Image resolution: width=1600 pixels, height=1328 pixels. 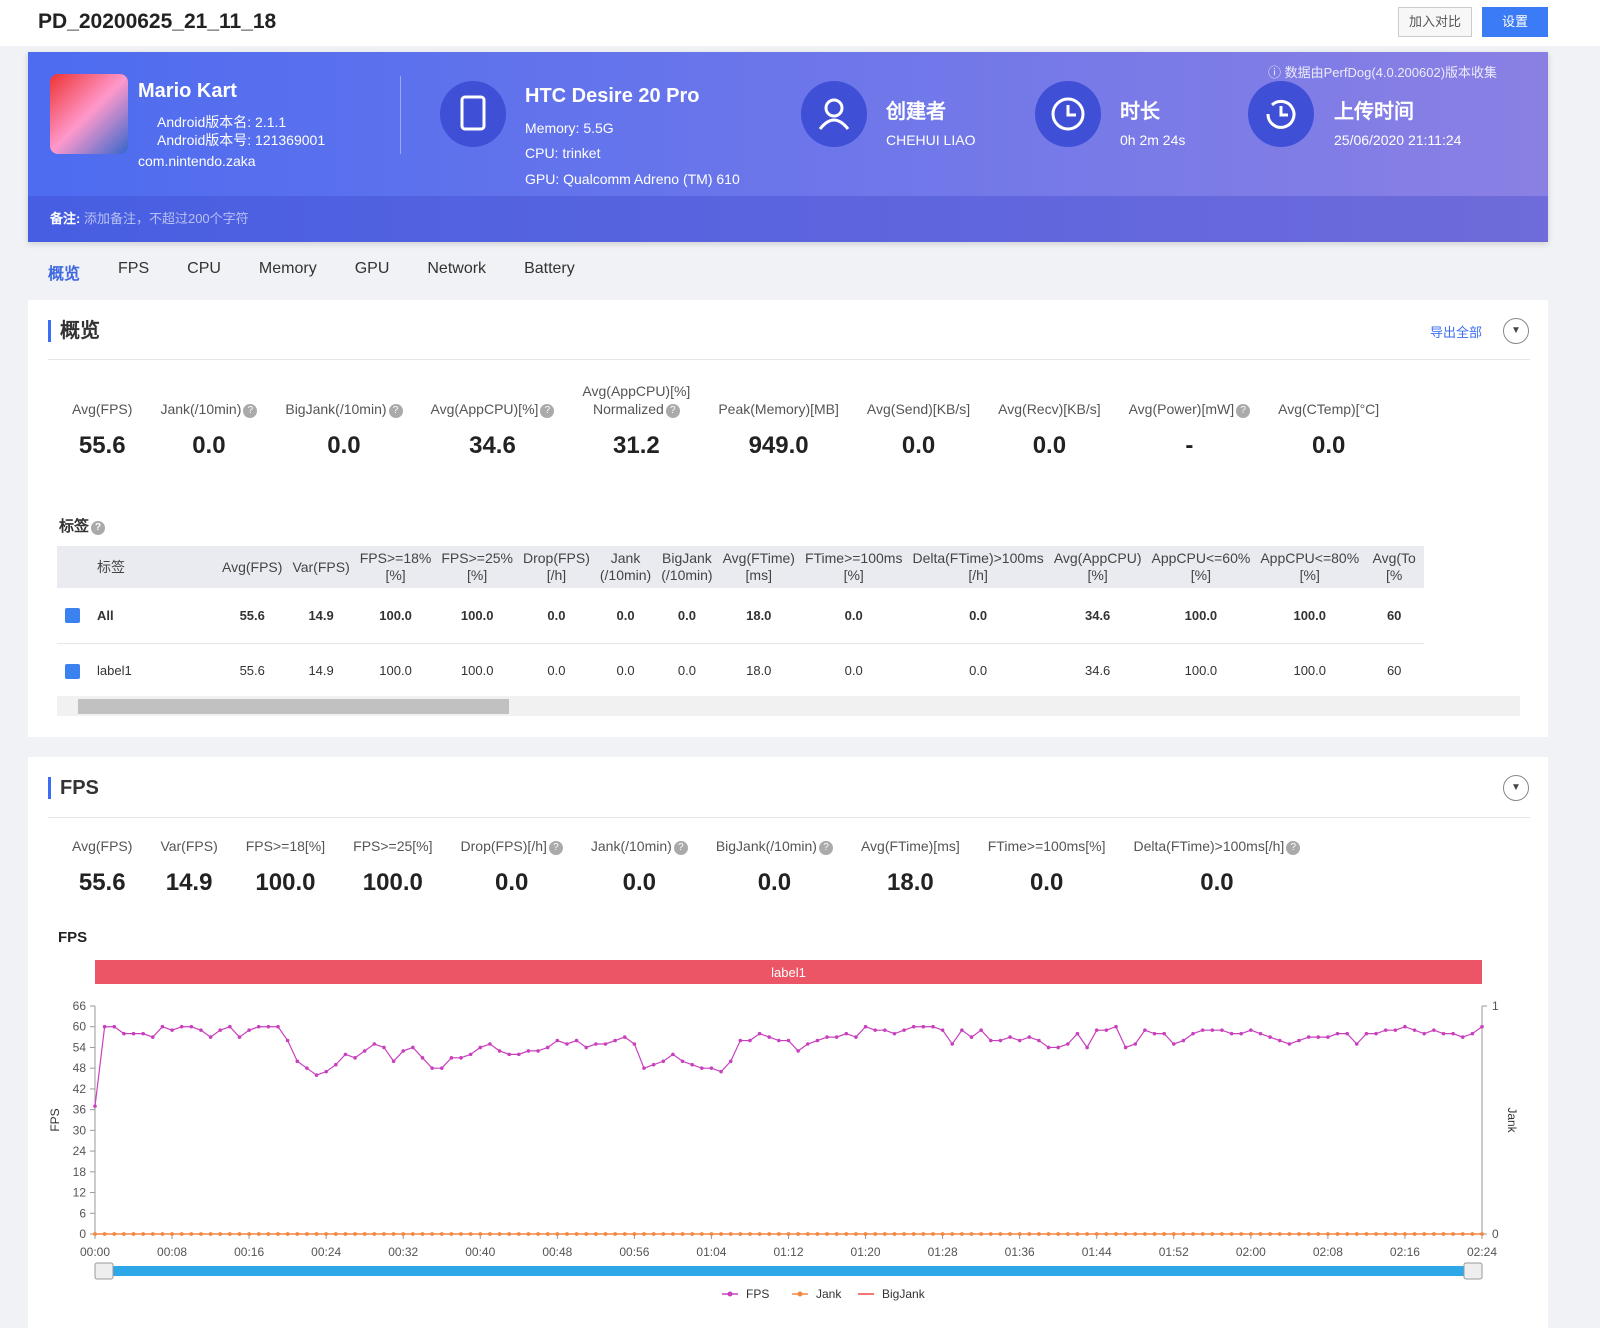 I want to click on tab: Network, so click(x=456, y=272).